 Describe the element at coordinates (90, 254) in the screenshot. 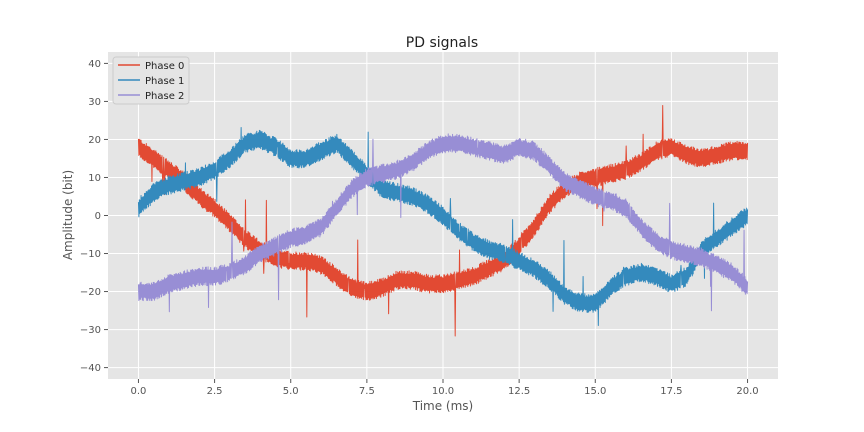

I see `y-tick-label: −10` at that location.